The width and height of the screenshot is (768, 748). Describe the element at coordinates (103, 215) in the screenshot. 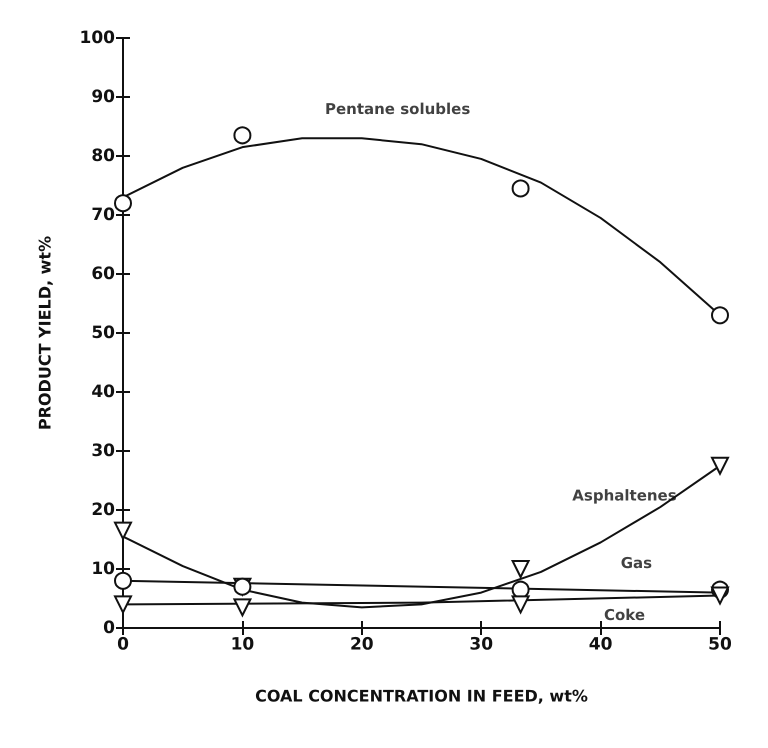

I see `y-tick-label: 70` at that location.